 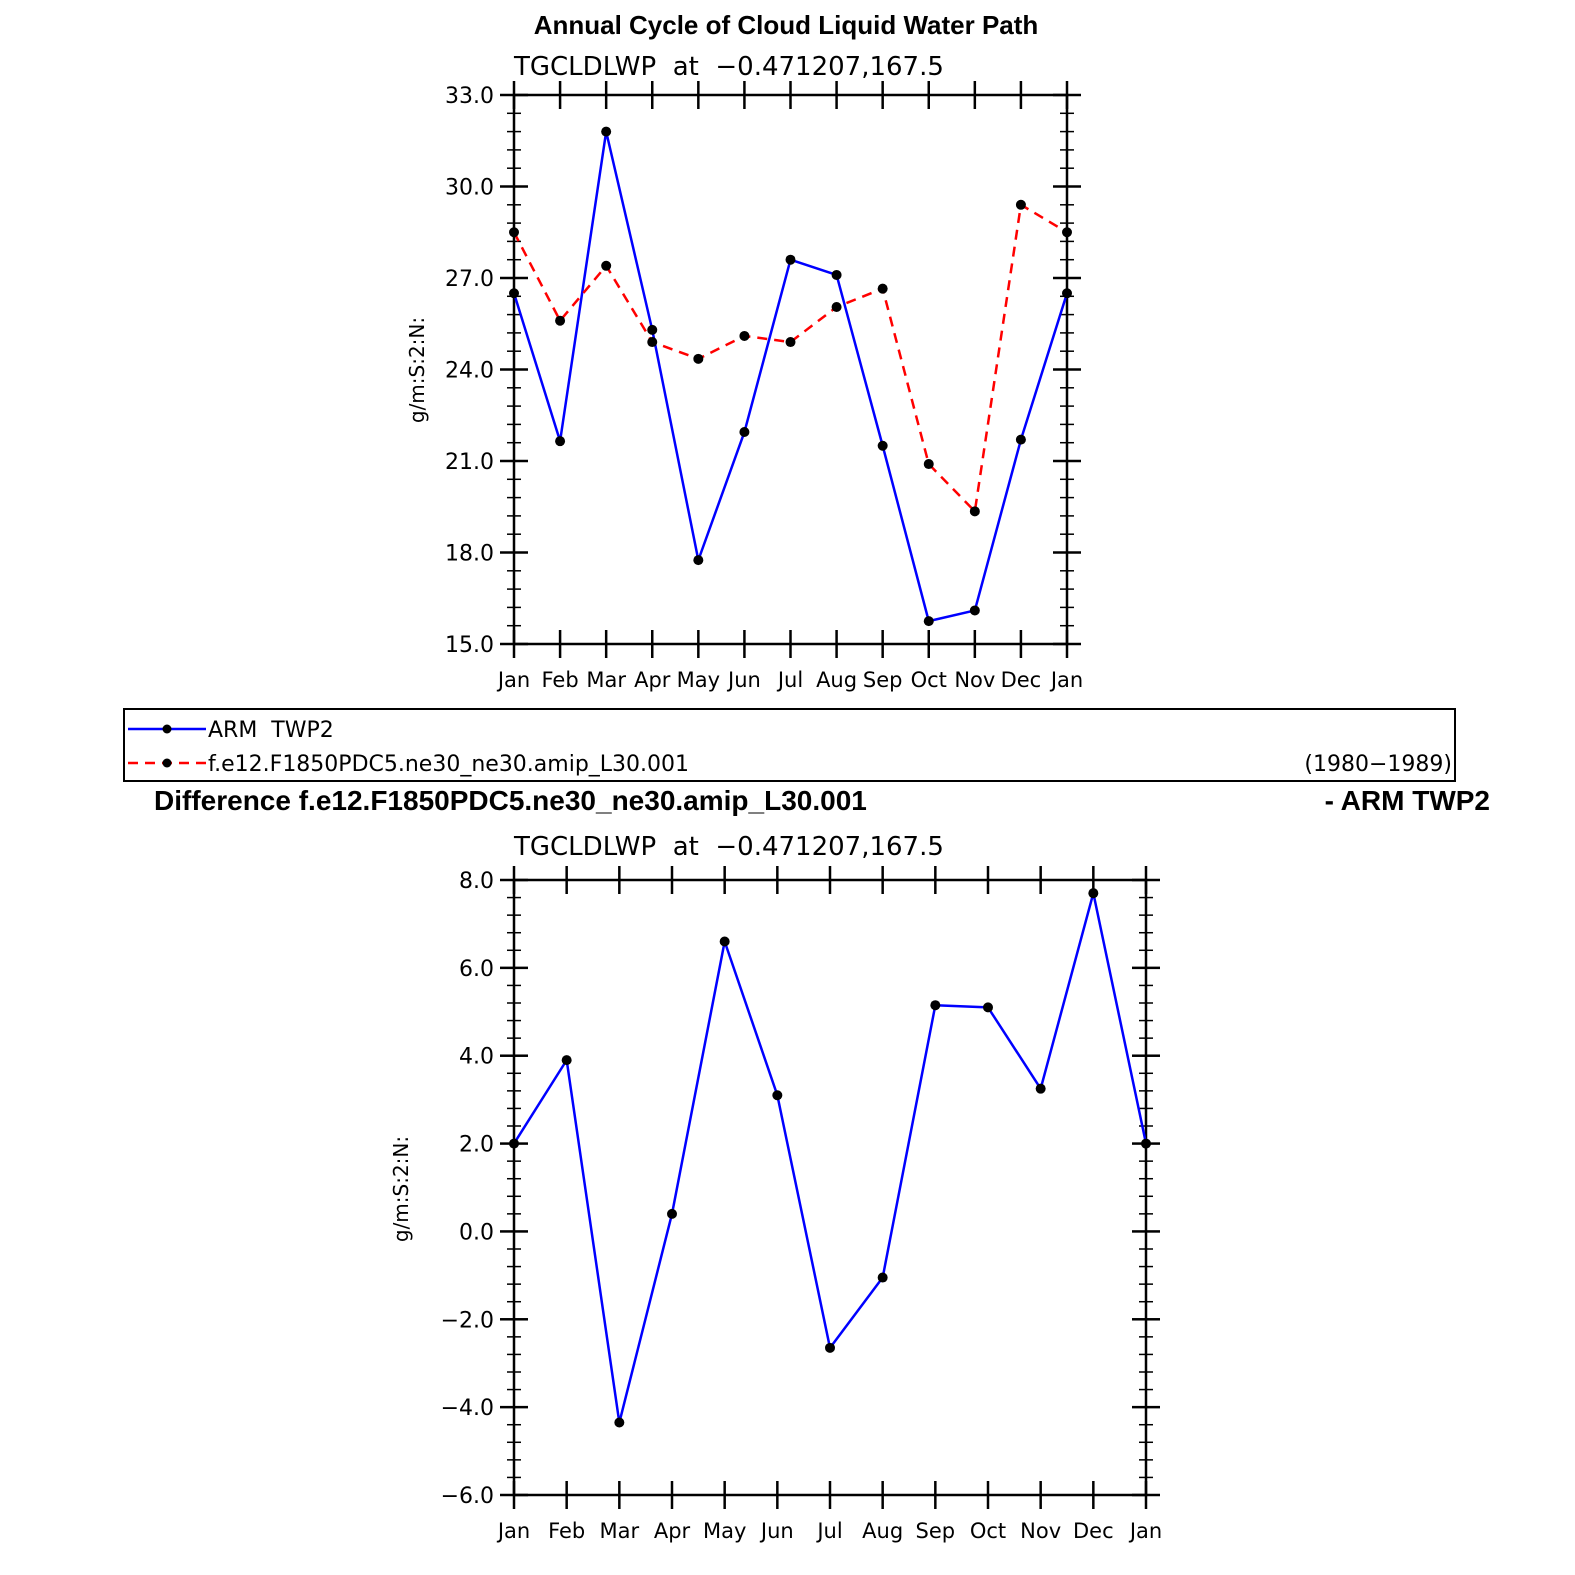 What do you see at coordinates (448, 764) in the screenshot?
I see `legend-label-model: f.e12.F1850PDC5.ne30_ne30.amip_L30.001` at bounding box center [448, 764].